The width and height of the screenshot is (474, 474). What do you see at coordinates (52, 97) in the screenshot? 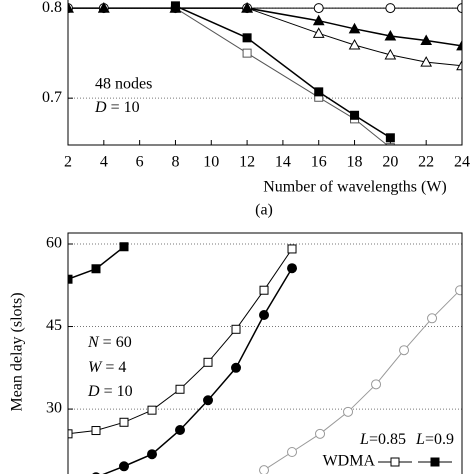
I see `y-tick-label: 0.7` at bounding box center [52, 97].